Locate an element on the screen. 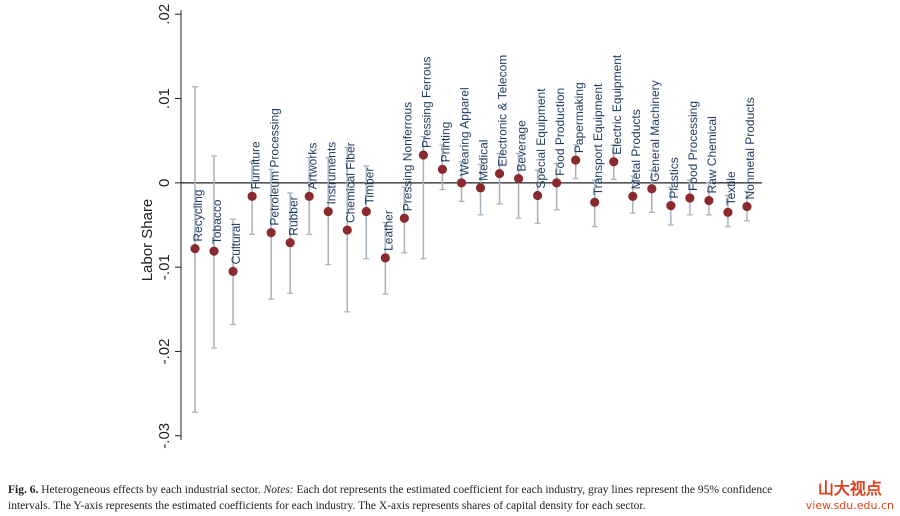 The height and width of the screenshot is (516, 900). sector-label: Rubber is located at coordinates (293, 215).